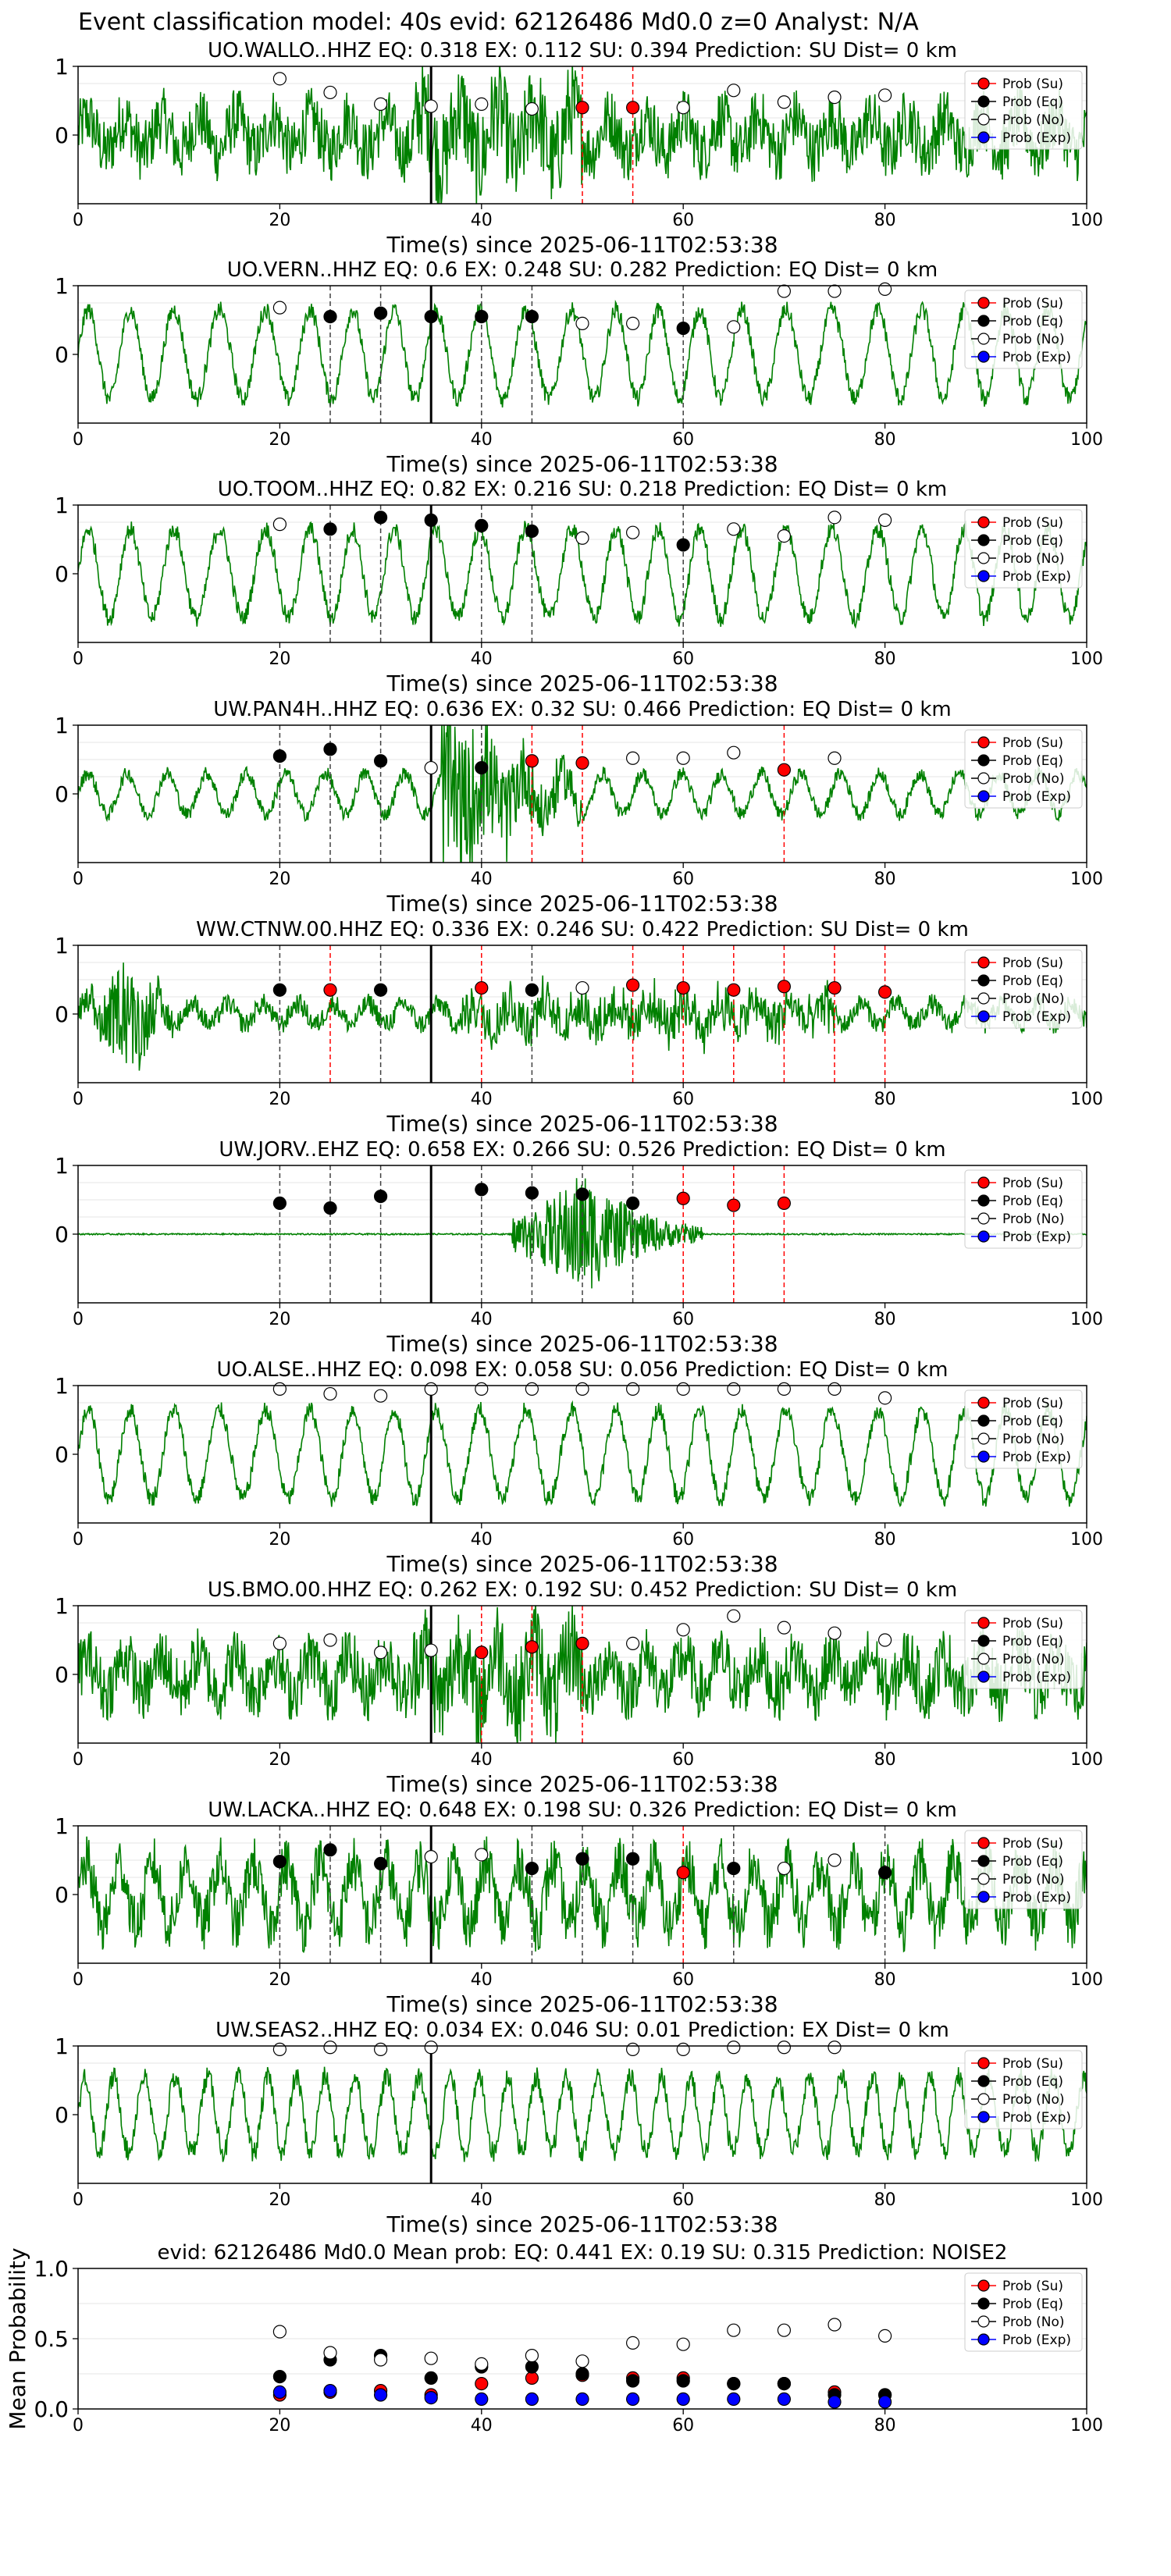 This screenshot has width=1171, height=2576. Describe the element at coordinates (51, 2409) in the screenshot. I see `y-tick-label: 0.0` at that location.